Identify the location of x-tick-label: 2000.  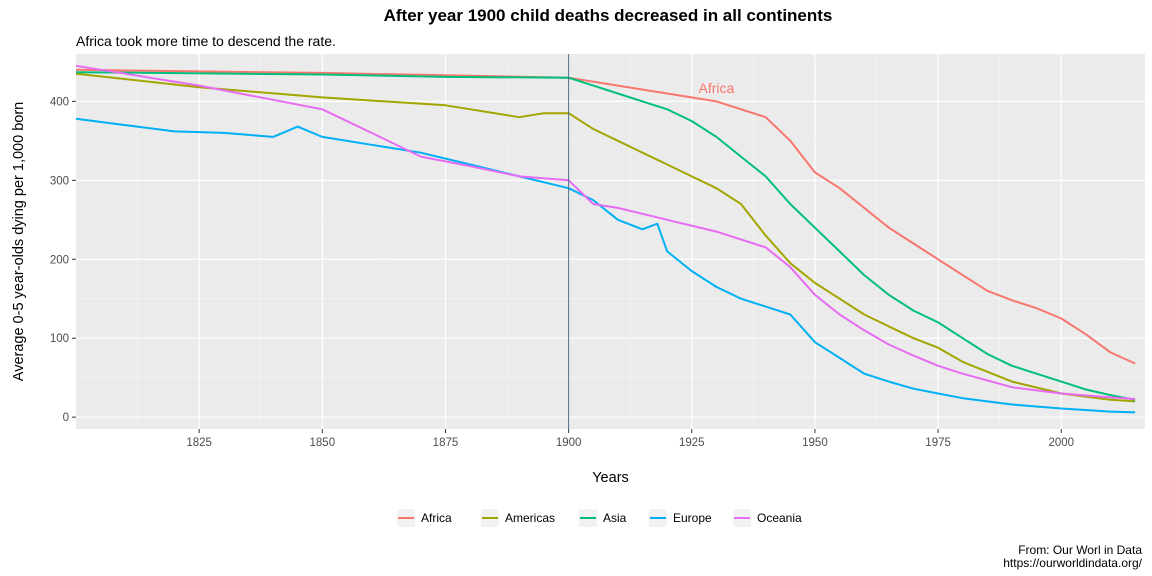
(1061, 443).